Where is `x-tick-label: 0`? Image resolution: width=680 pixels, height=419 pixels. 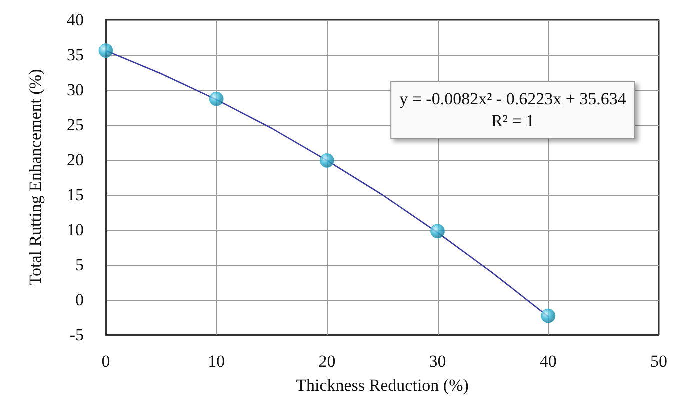 x-tick-label: 0 is located at coordinates (106, 361).